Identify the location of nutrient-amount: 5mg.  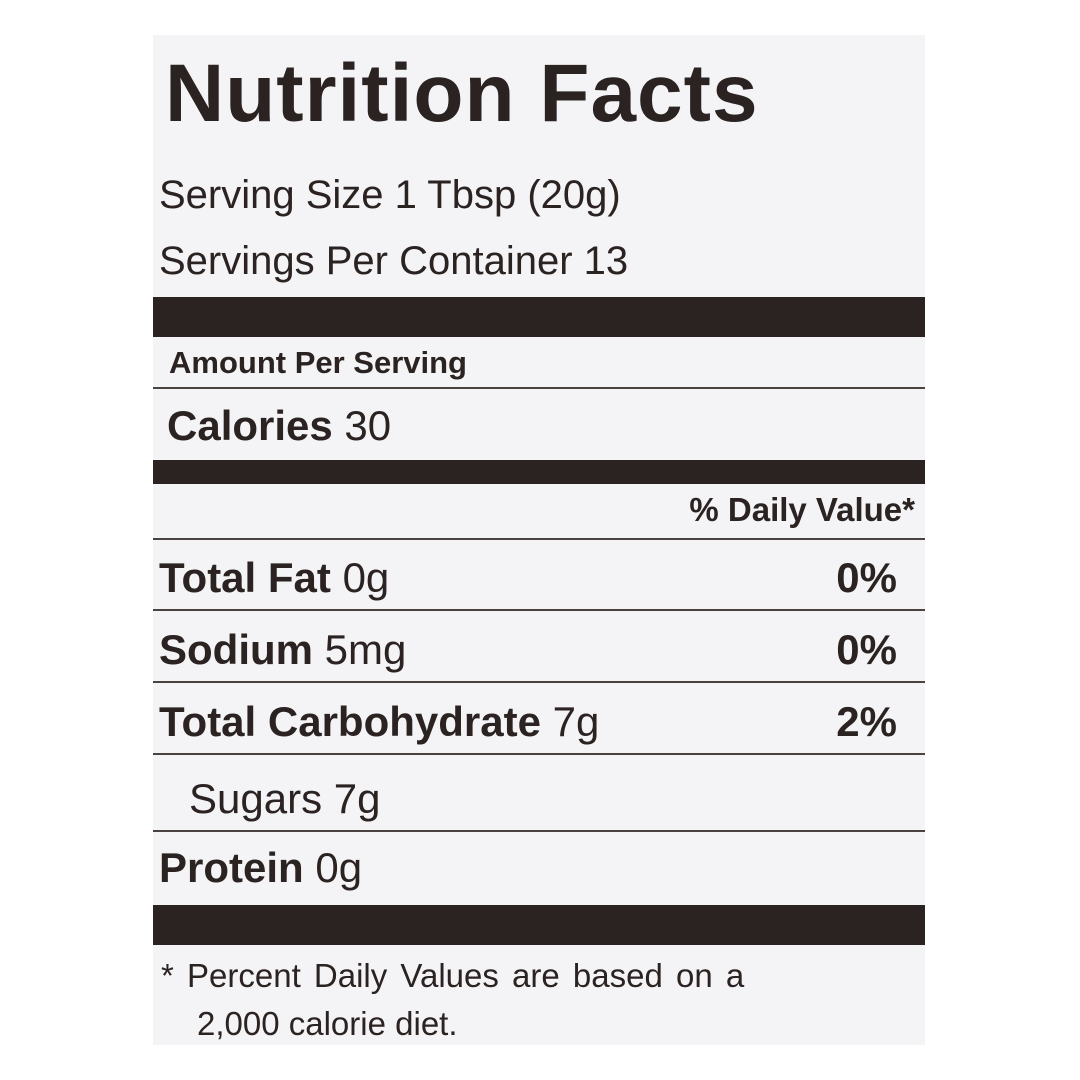
(365, 649).